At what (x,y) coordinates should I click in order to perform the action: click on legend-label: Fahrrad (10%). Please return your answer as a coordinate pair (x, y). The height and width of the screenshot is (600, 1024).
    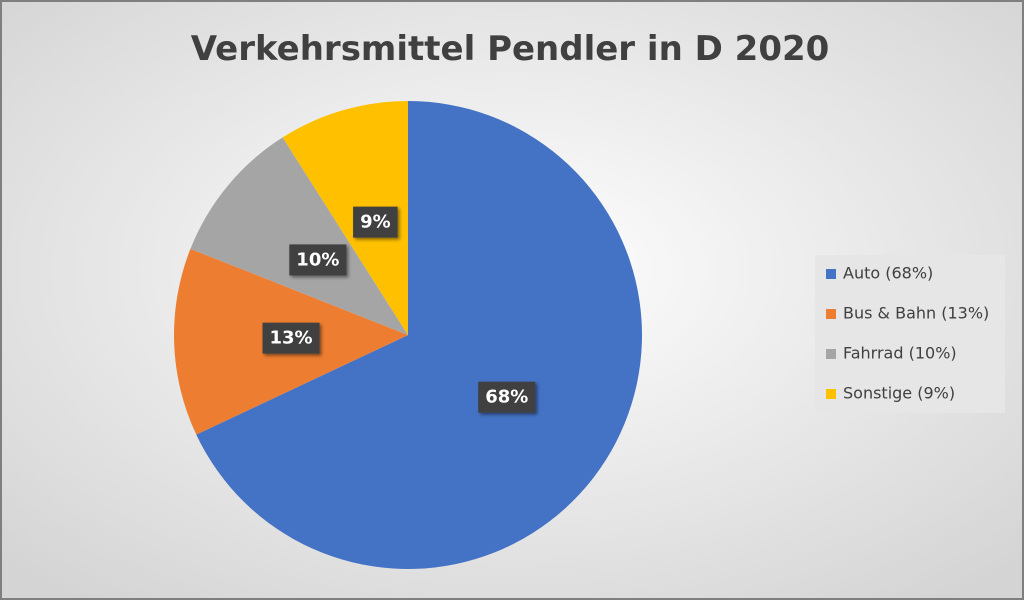
    Looking at the image, I should click on (900, 353).